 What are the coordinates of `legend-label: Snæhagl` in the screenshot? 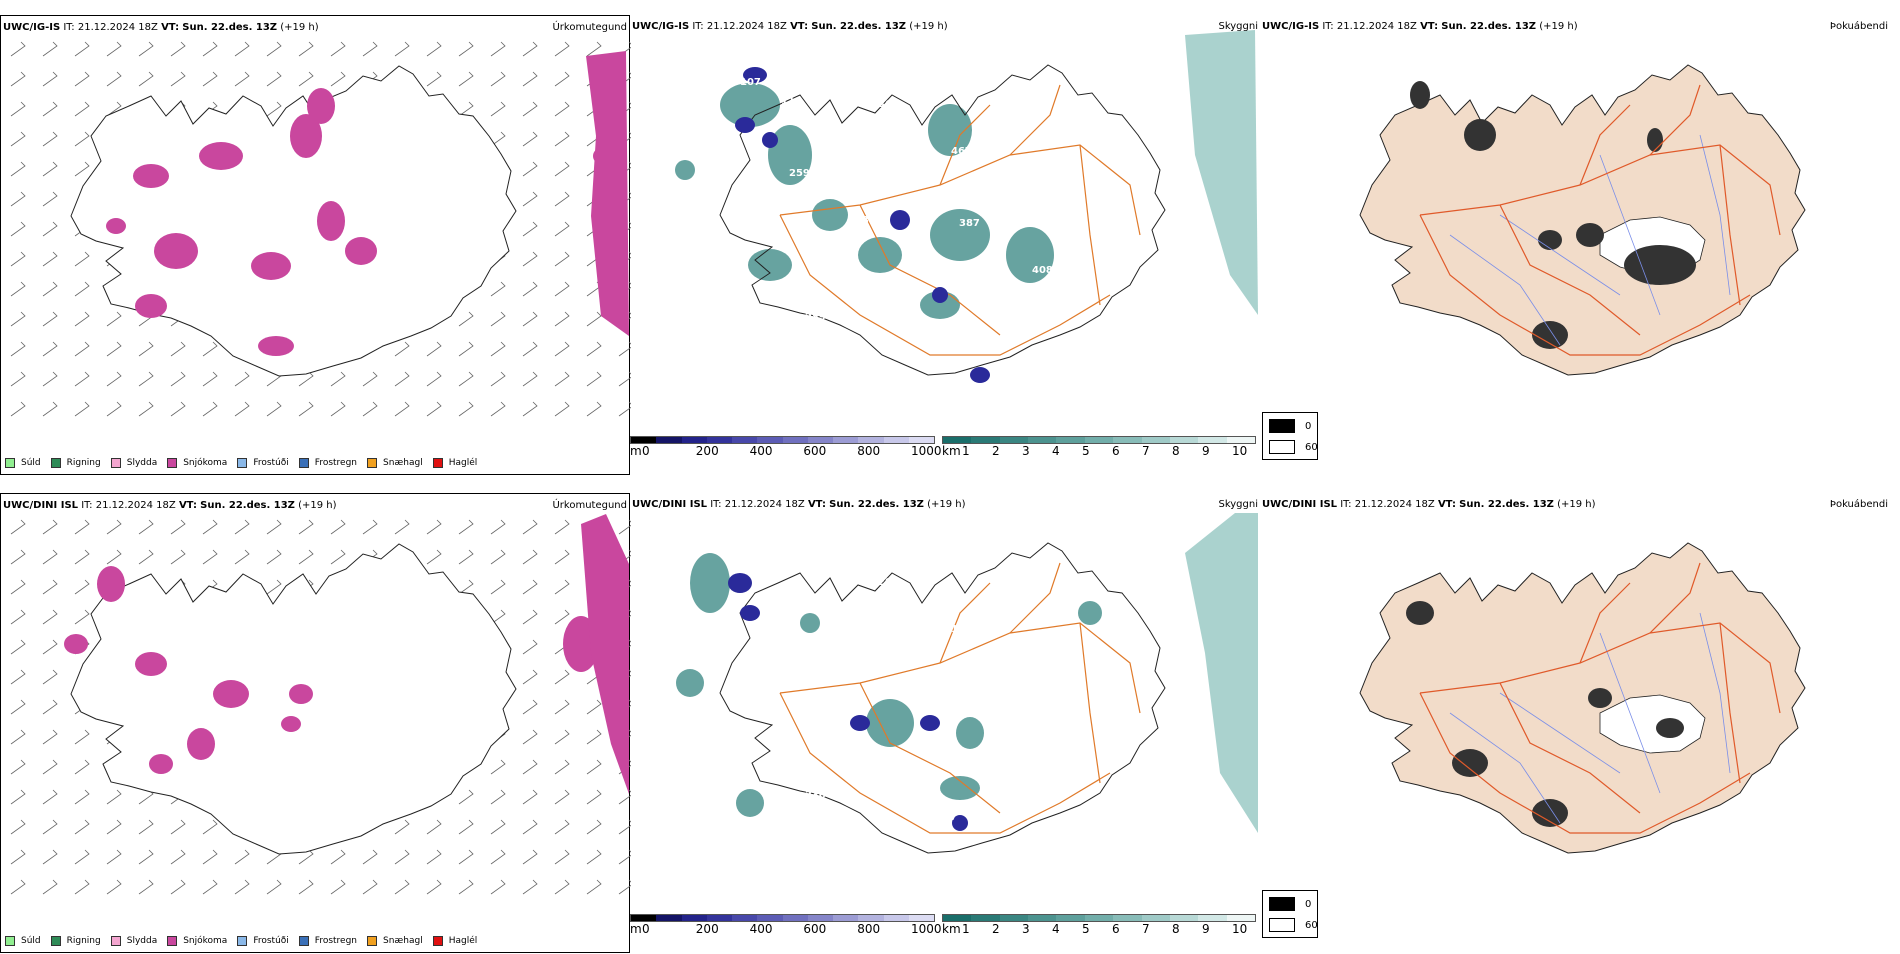 It's located at (403, 463).